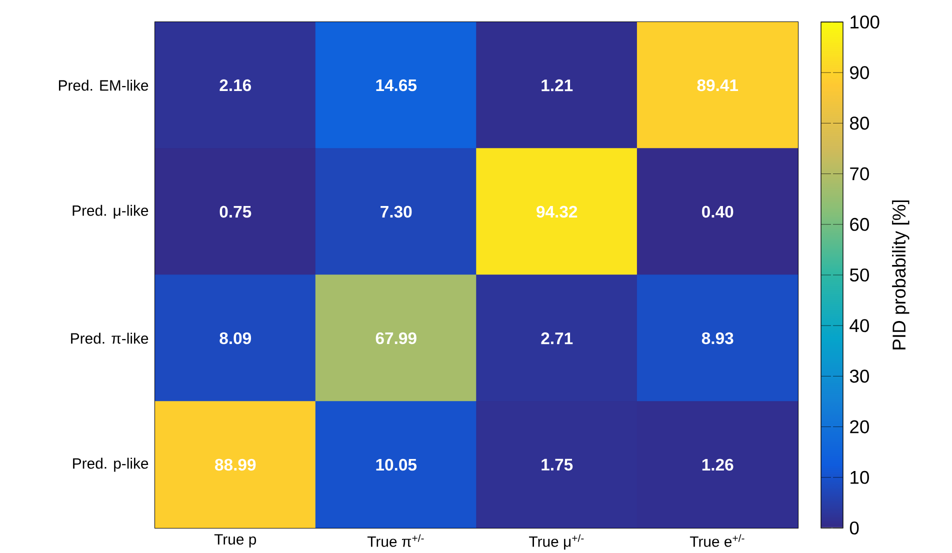 The height and width of the screenshot is (553, 952). I want to click on data-label: 10.05, so click(396, 464).